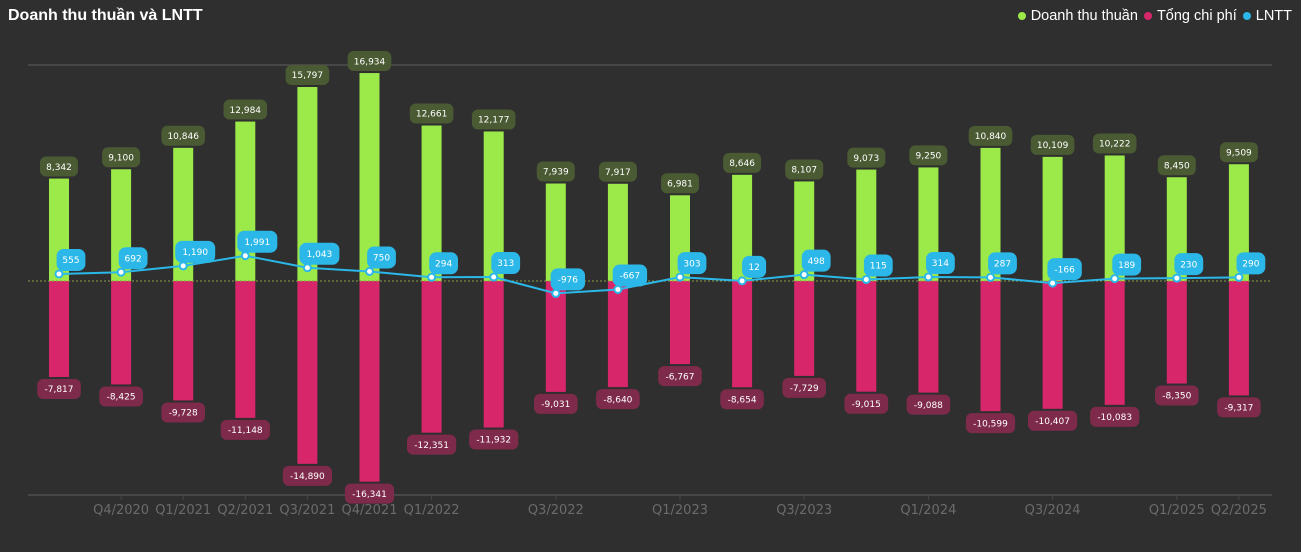 This screenshot has width=1301, height=552. I want to click on label-profit: -166, so click(1064, 270).